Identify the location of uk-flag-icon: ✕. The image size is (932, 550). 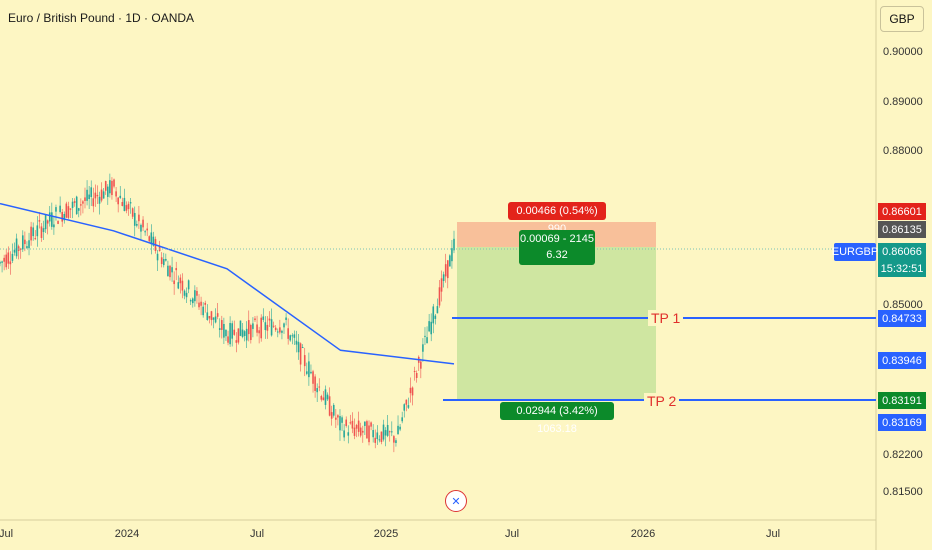
(456, 501).